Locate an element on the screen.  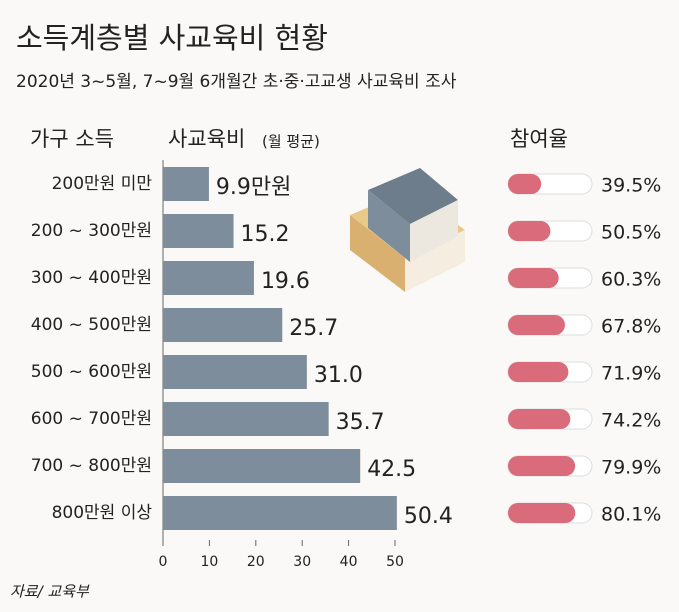
books-illustration is located at coordinates (407, 230).